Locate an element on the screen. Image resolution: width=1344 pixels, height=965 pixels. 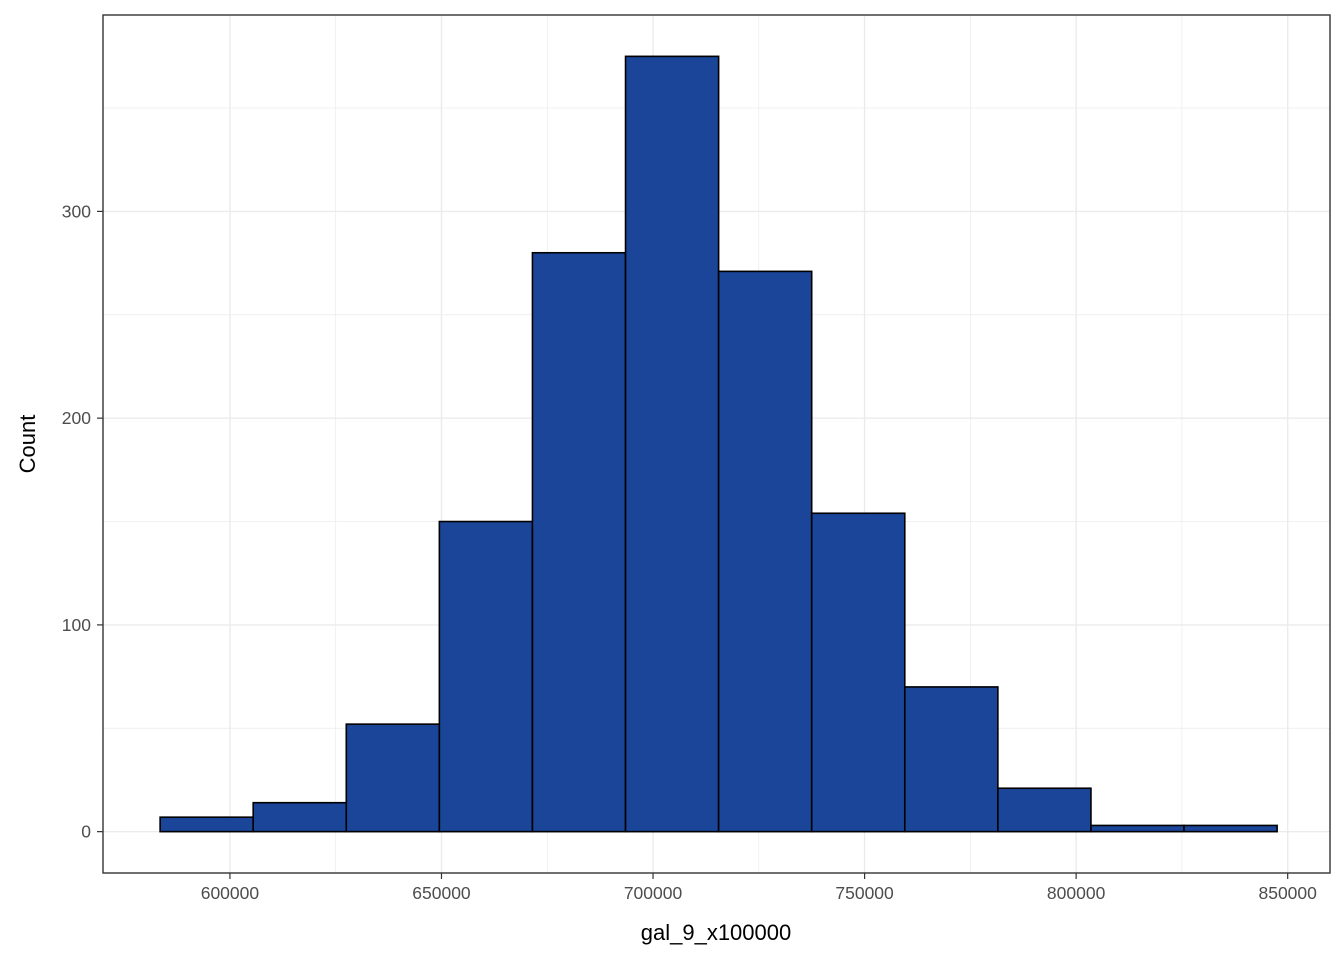
y-tick-label: 100 is located at coordinates (76, 625).